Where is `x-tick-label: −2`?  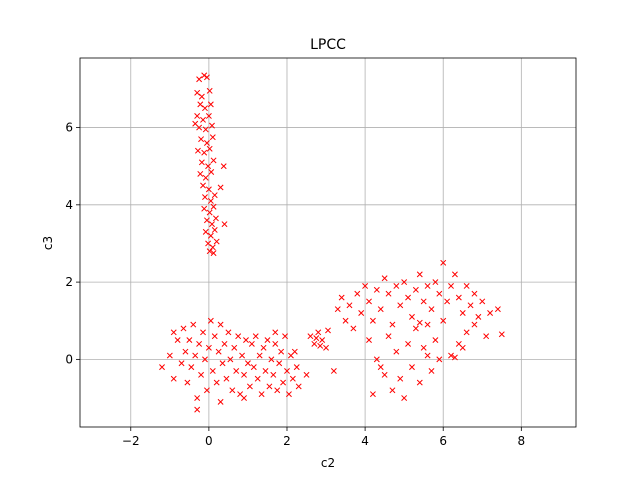
x-tick-label: −2 is located at coordinates (131, 441).